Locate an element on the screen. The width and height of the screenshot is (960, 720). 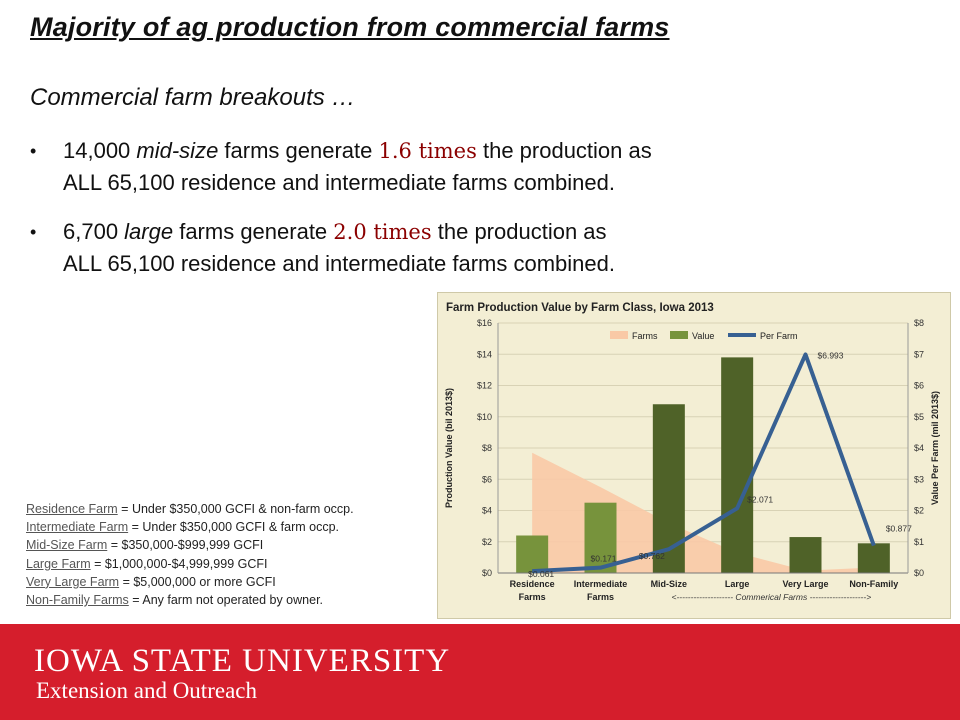
y2-tick-label: $8 is located at coordinates (919, 323).